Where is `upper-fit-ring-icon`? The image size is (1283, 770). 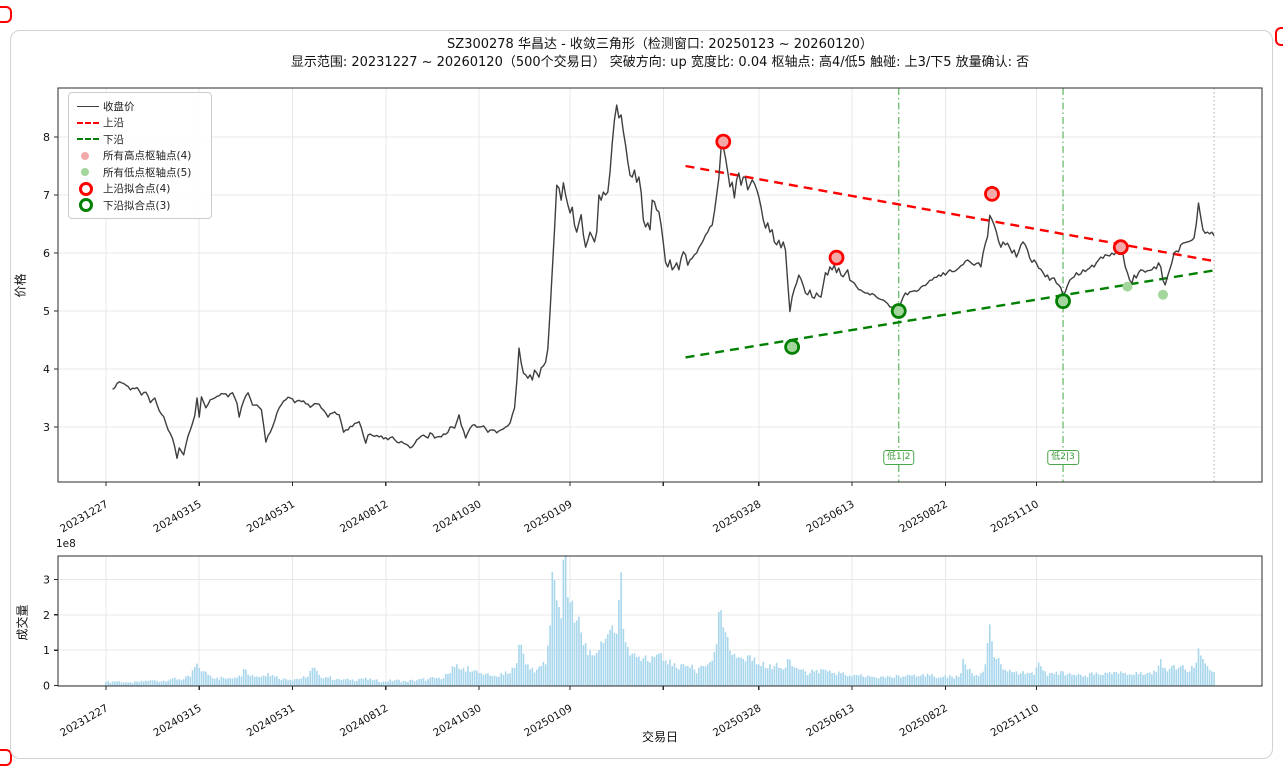 upper-fit-ring-icon is located at coordinates (90, 188).